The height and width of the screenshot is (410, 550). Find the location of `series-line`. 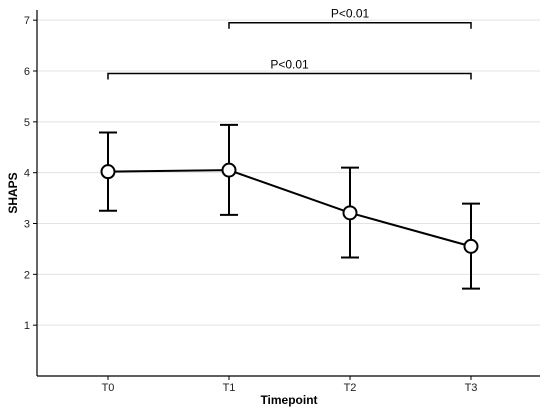

series-line is located at coordinates (289, 208).